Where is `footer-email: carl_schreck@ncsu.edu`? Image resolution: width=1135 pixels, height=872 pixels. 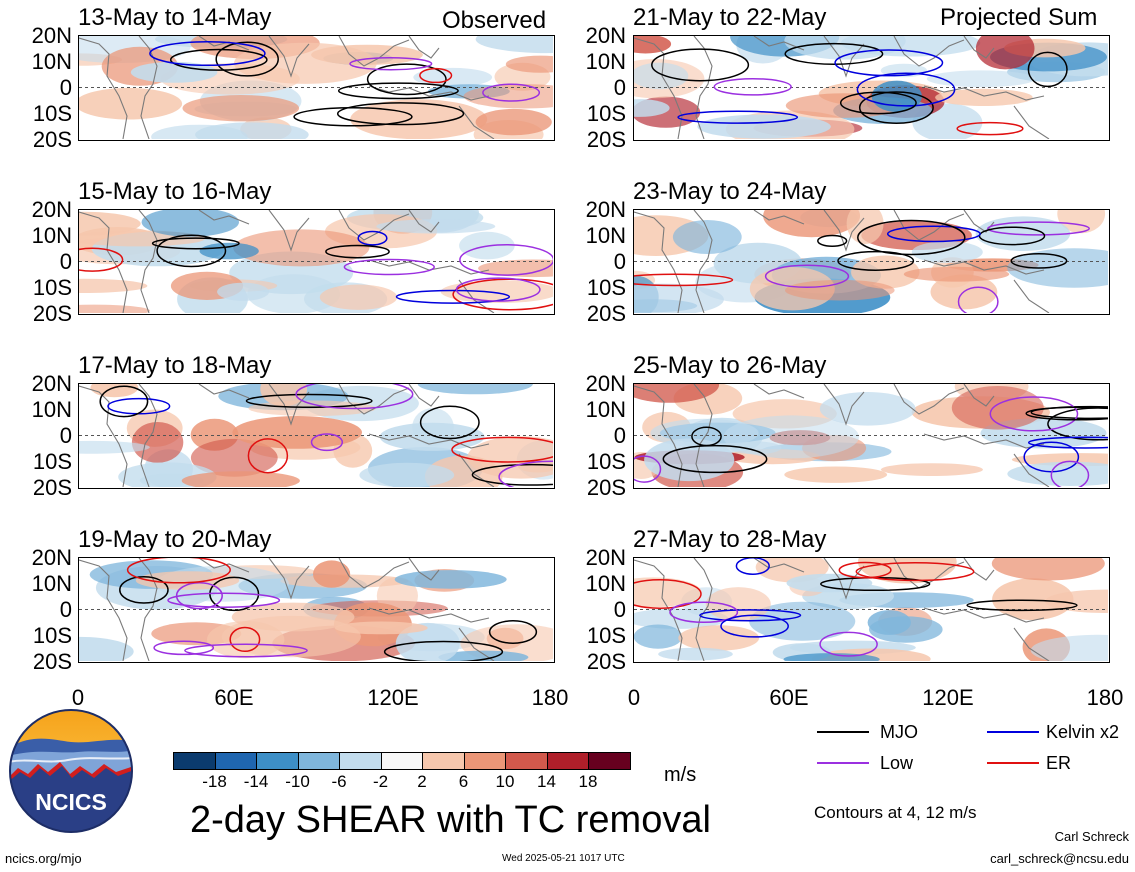 footer-email: carl_schreck@ncsu.edu is located at coordinates (1059, 858).